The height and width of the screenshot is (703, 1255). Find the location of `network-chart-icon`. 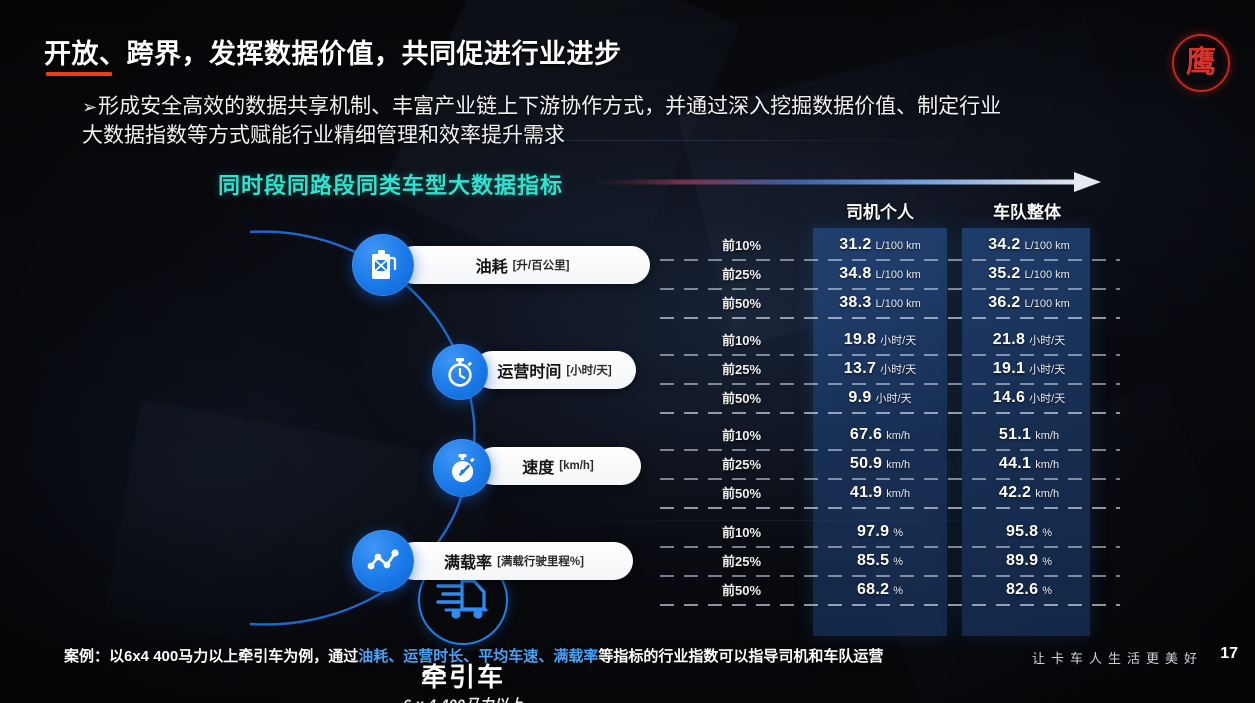

network-chart-icon is located at coordinates (383, 559).